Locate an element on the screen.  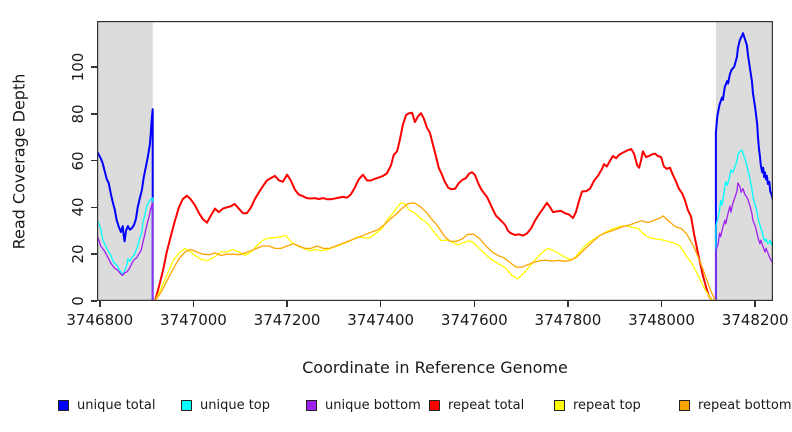
legend-item-repeat-bottom: repeat bottom is located at coordinates (735, 405).